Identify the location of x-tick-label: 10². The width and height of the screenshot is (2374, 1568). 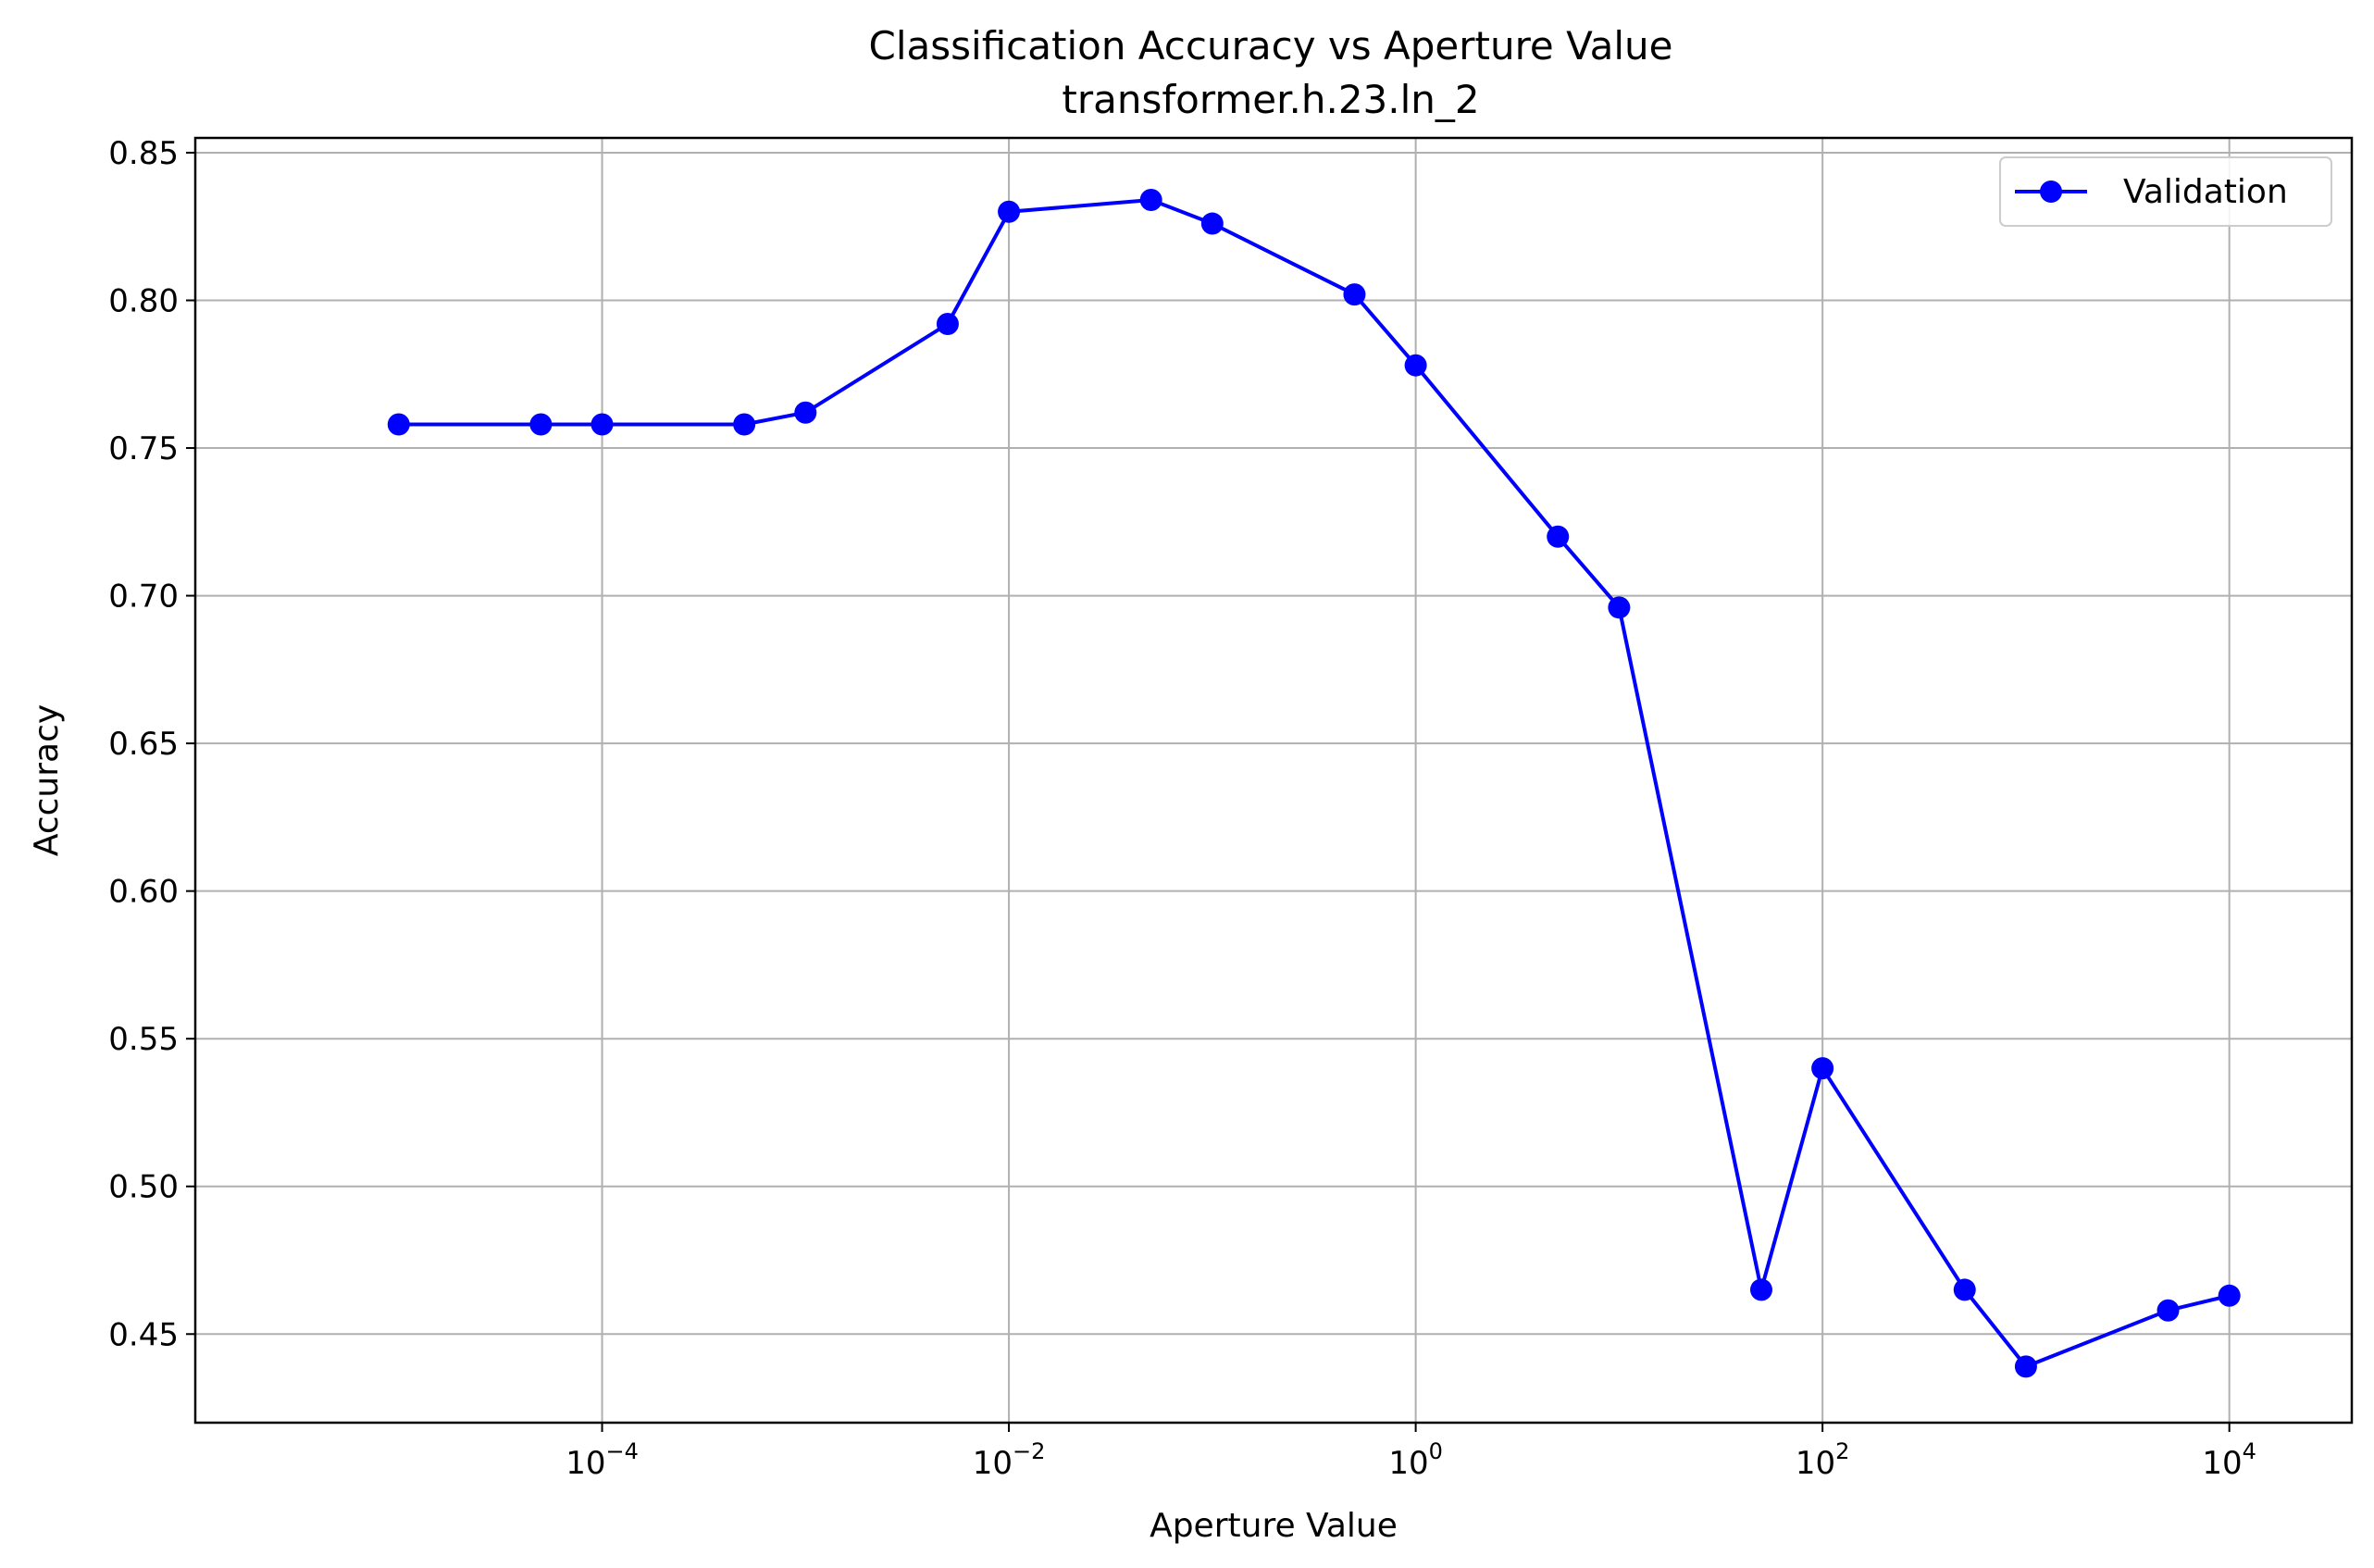
(1823, 1460).